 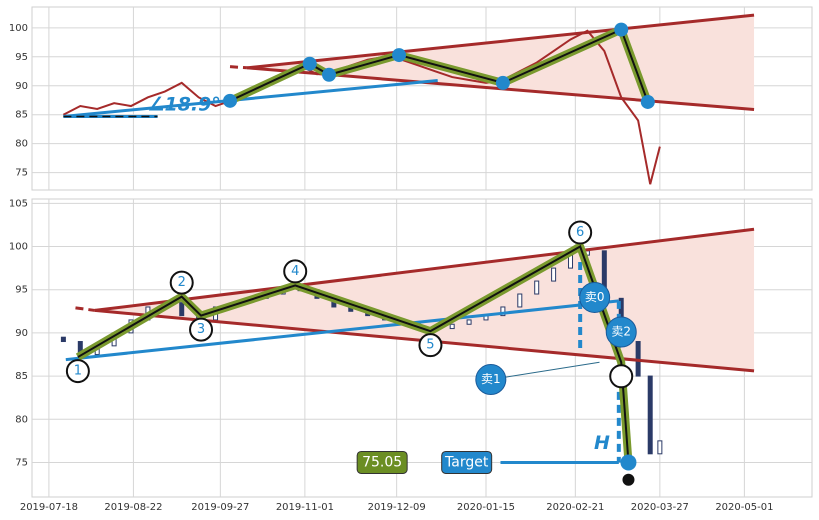 I want to click on annotation: H, so click(x=602, y=443).